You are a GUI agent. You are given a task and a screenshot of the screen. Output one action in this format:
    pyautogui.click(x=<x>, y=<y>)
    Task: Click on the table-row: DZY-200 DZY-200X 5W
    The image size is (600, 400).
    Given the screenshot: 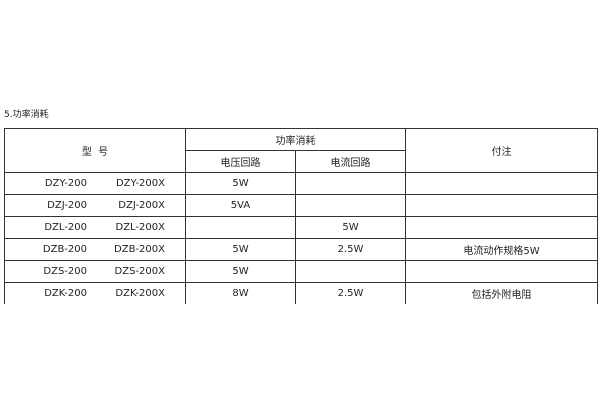 What is the action you would take?
    pyautogui.click(x=301, y=183)
    